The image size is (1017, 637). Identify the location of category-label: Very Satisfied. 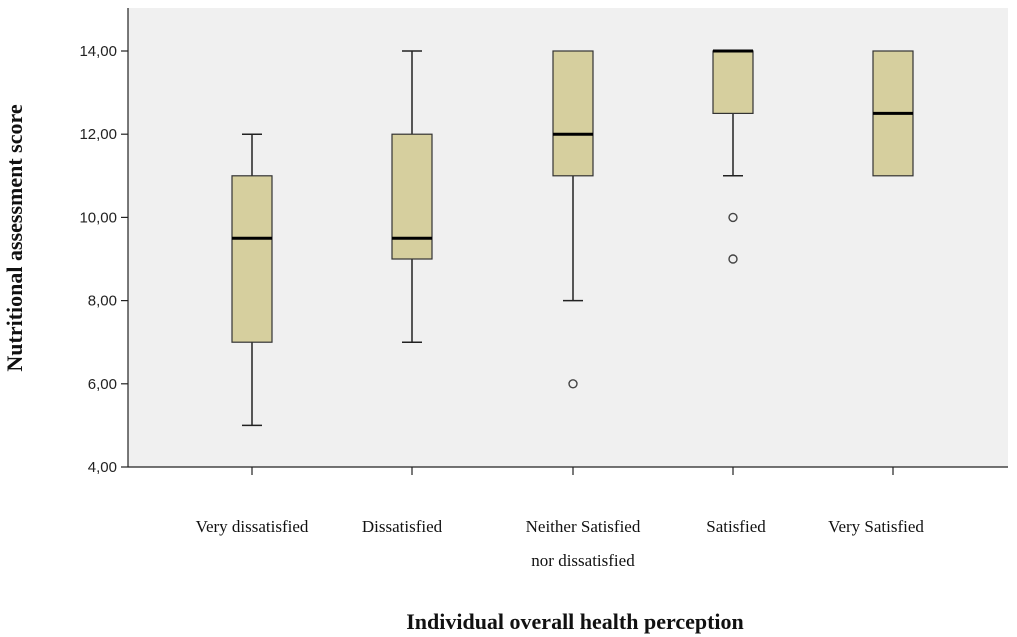
(876, 526).